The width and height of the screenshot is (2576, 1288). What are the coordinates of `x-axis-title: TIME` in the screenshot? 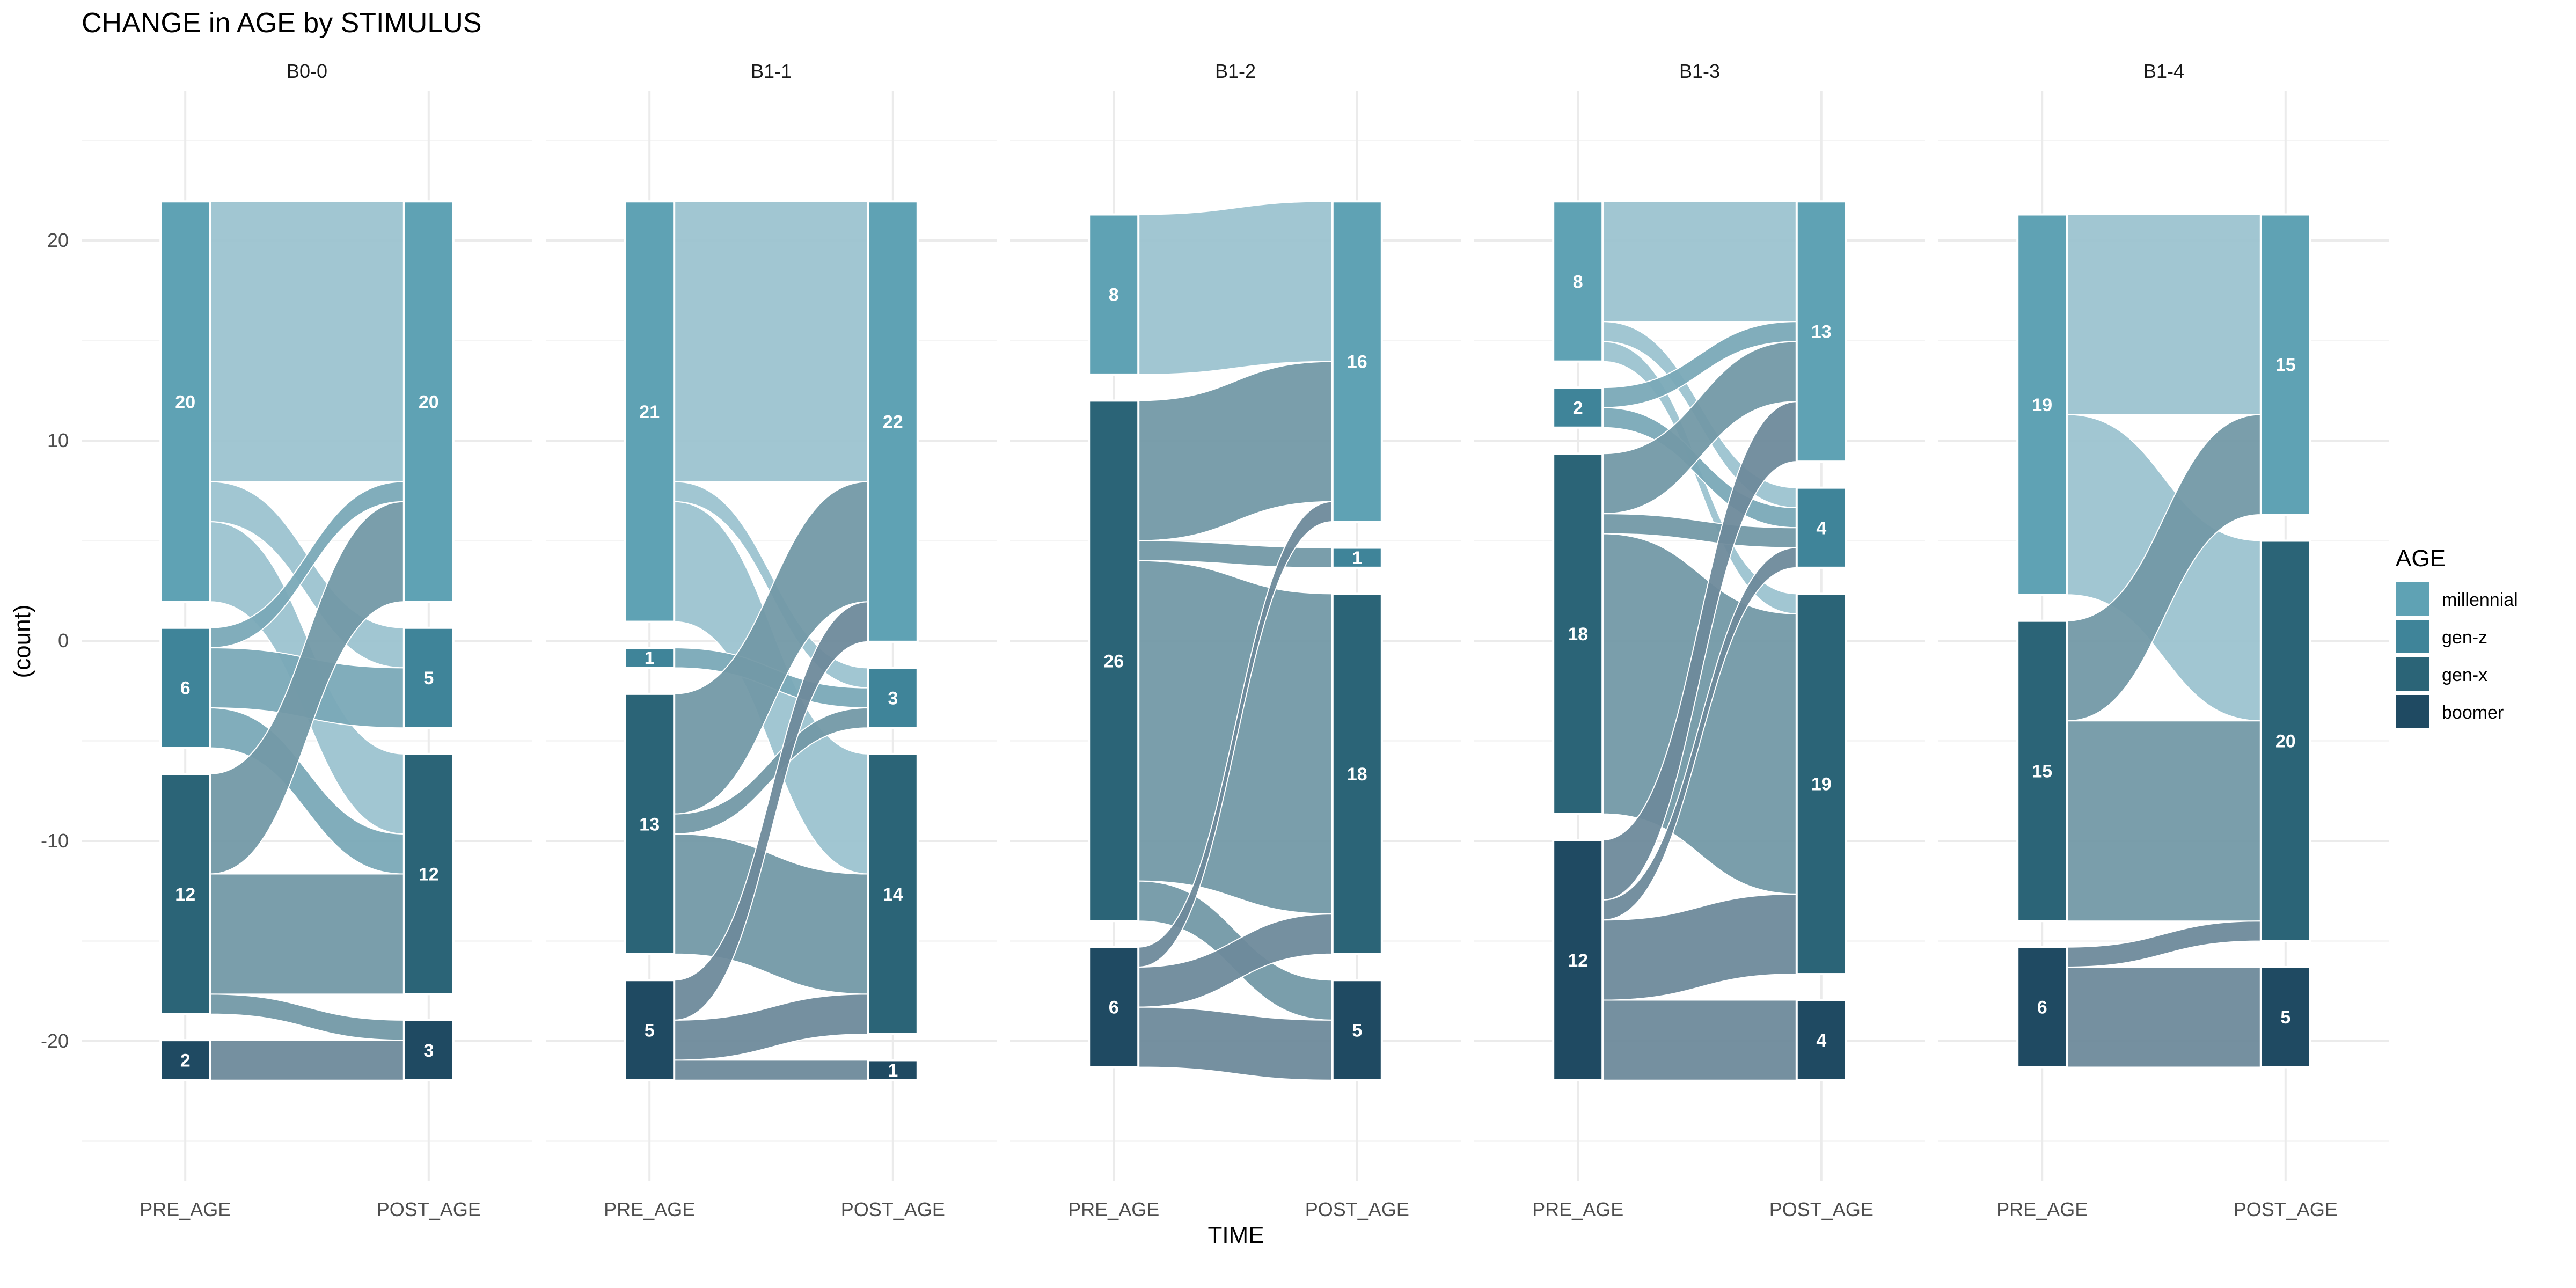 It's located at (1236, 1235).